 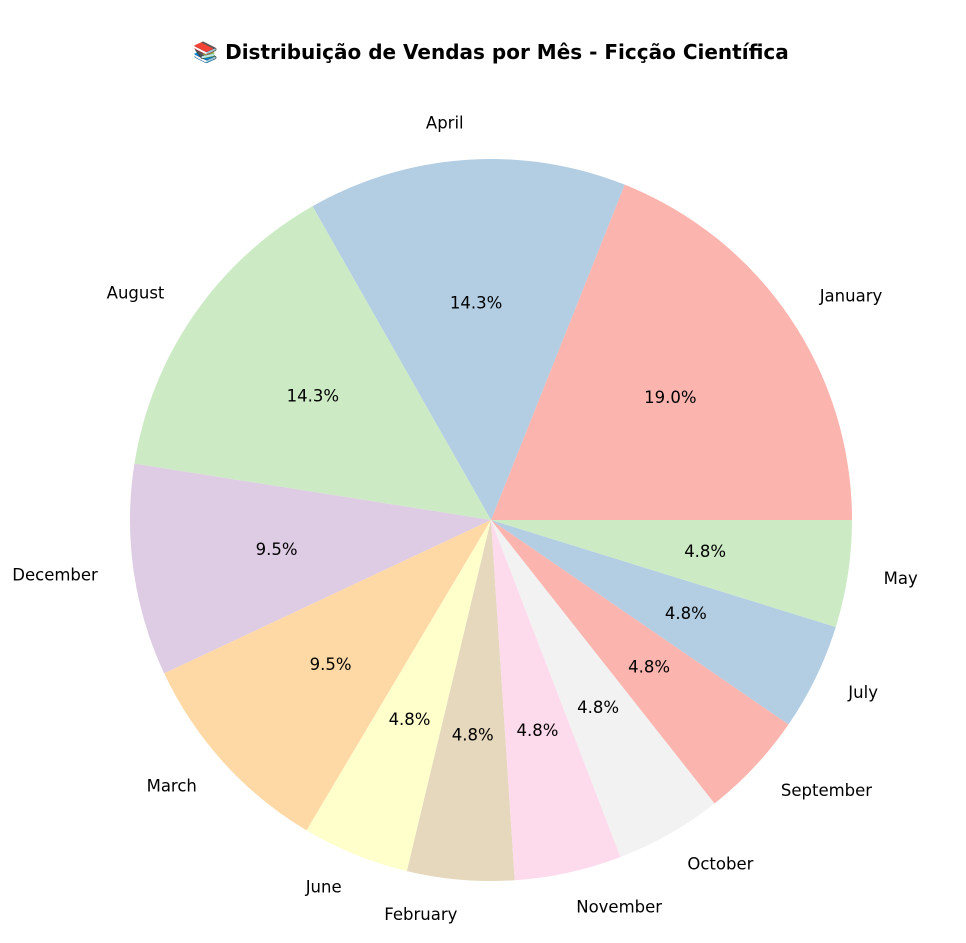 What do you see at coordinates (445, 122) in the screenshot?
I see `slice-label-april: April` at bounding box center [445, 122].